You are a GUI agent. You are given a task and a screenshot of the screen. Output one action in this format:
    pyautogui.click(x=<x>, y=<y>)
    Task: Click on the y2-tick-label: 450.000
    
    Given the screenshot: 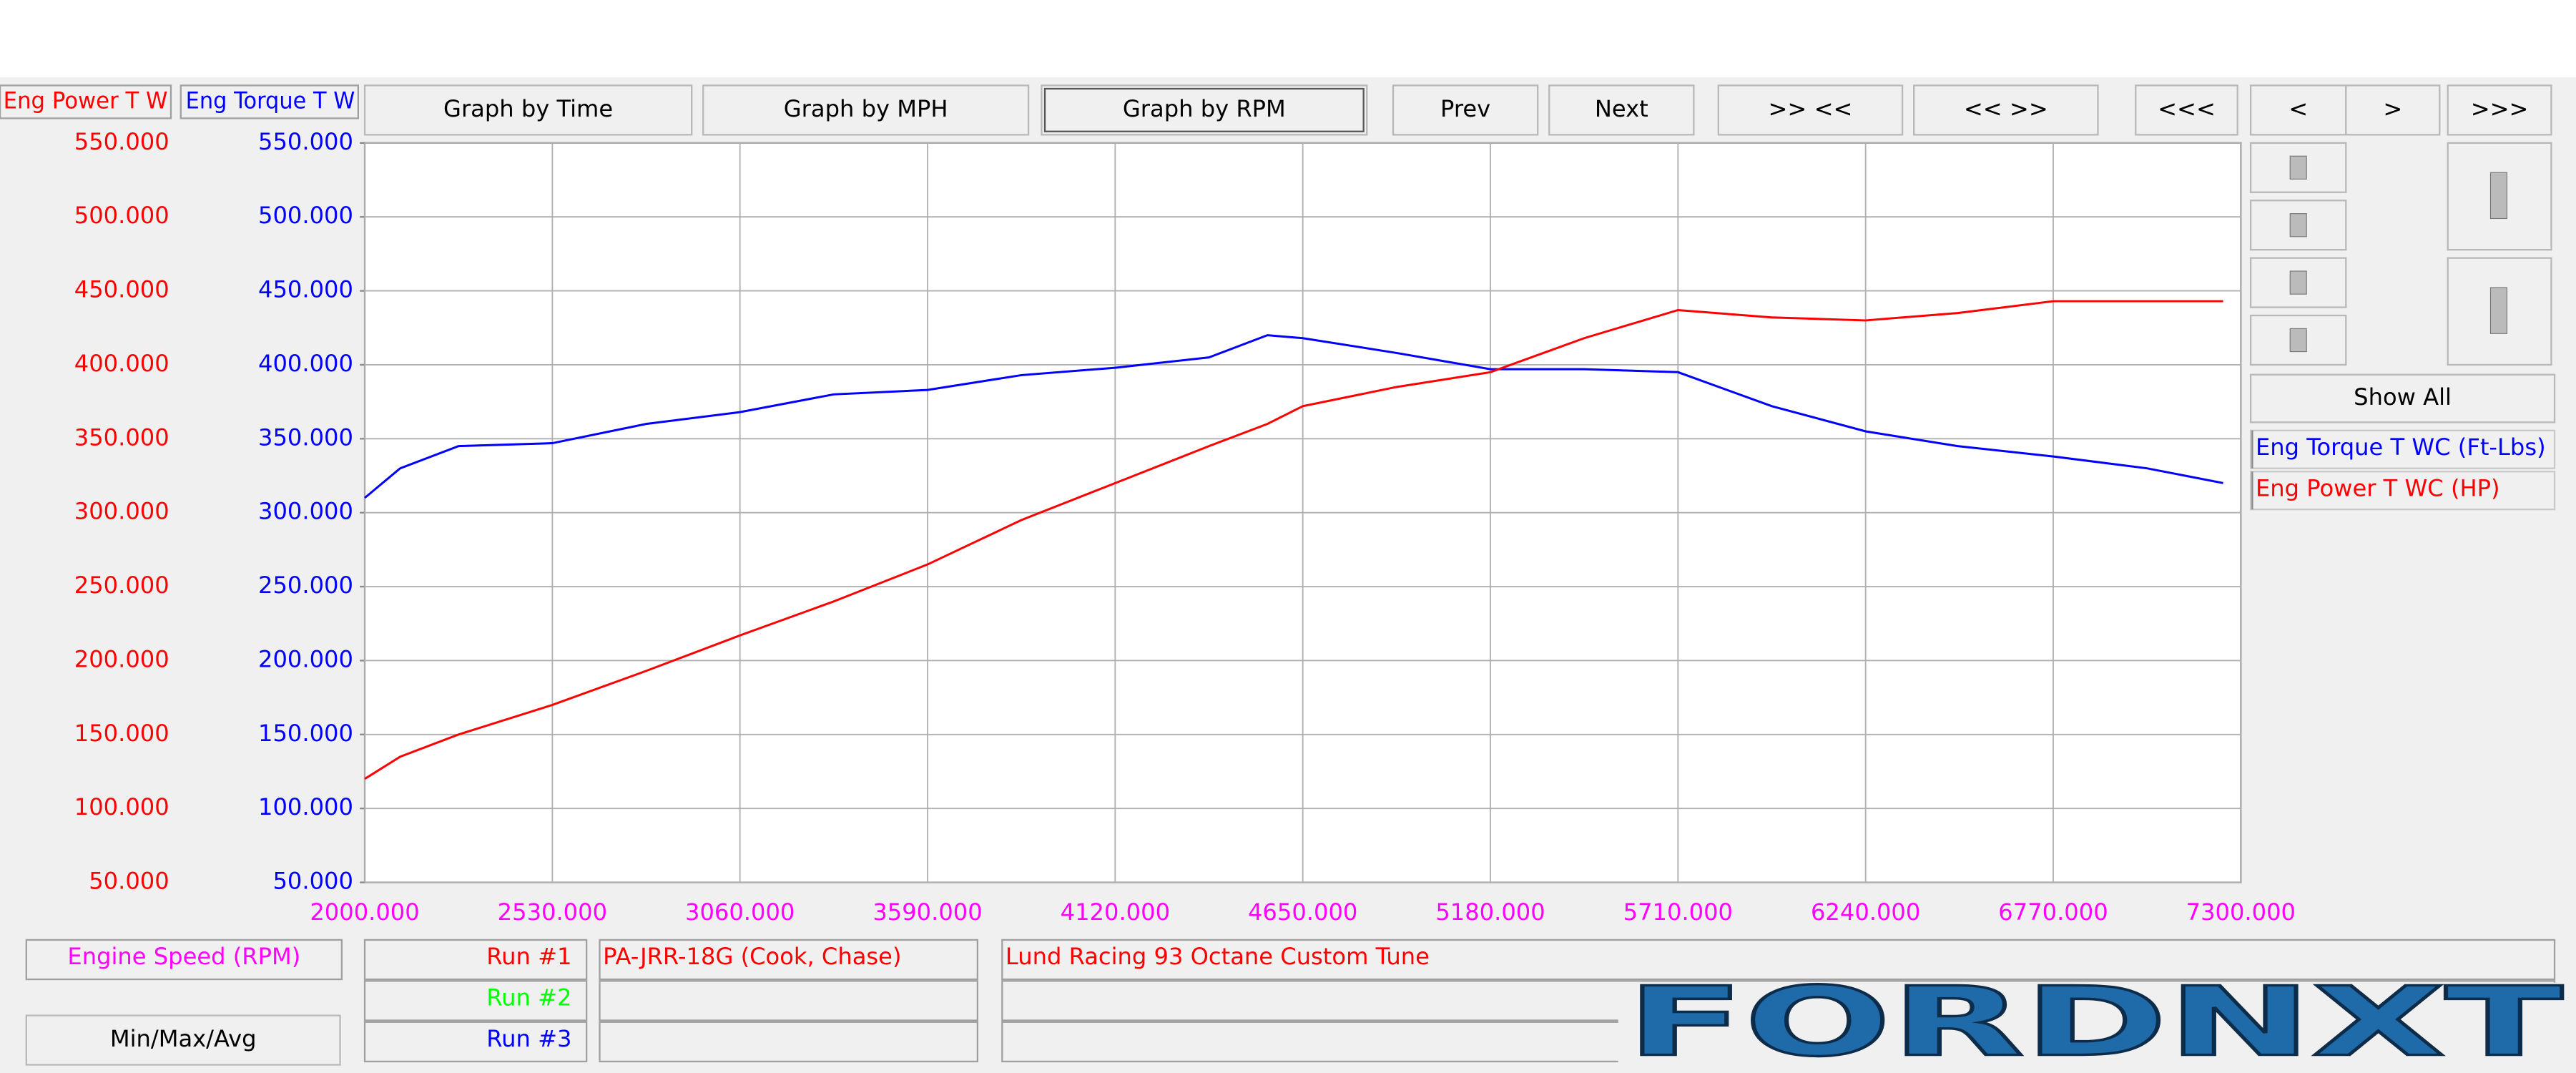 What is the action you would take?
    pyautogui.click(x=305, y=289)
    